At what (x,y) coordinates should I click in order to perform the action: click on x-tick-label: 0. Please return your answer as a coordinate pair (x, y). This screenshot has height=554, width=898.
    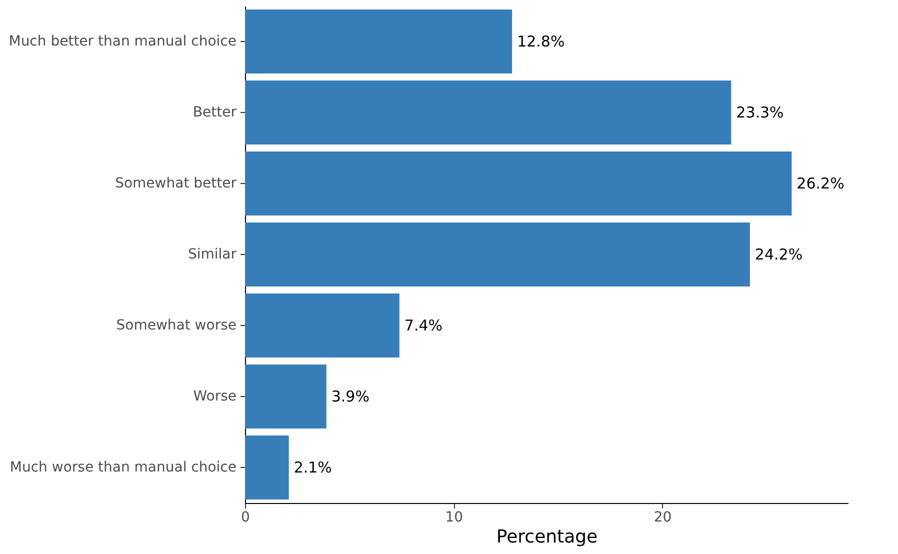
    Looking at the image, I should click on (245, 518).